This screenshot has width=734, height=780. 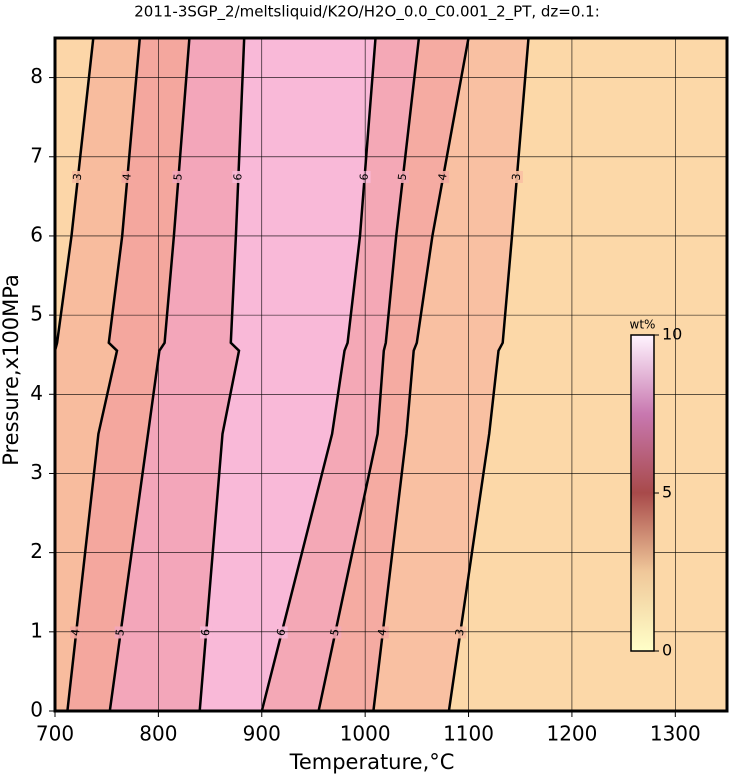 What do you see at coordinates (36, 155) in the screenshot?
I see `y-tick-label: 7` at bounding box center [36, 155].